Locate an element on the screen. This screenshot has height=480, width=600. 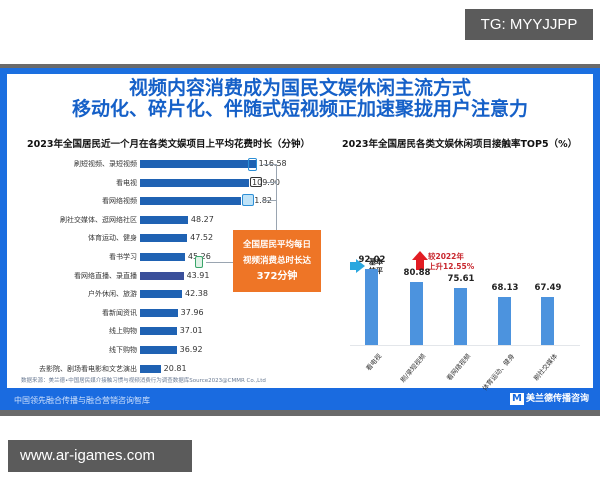
bar-value: 92.02 is located at coordinates (372, 260).